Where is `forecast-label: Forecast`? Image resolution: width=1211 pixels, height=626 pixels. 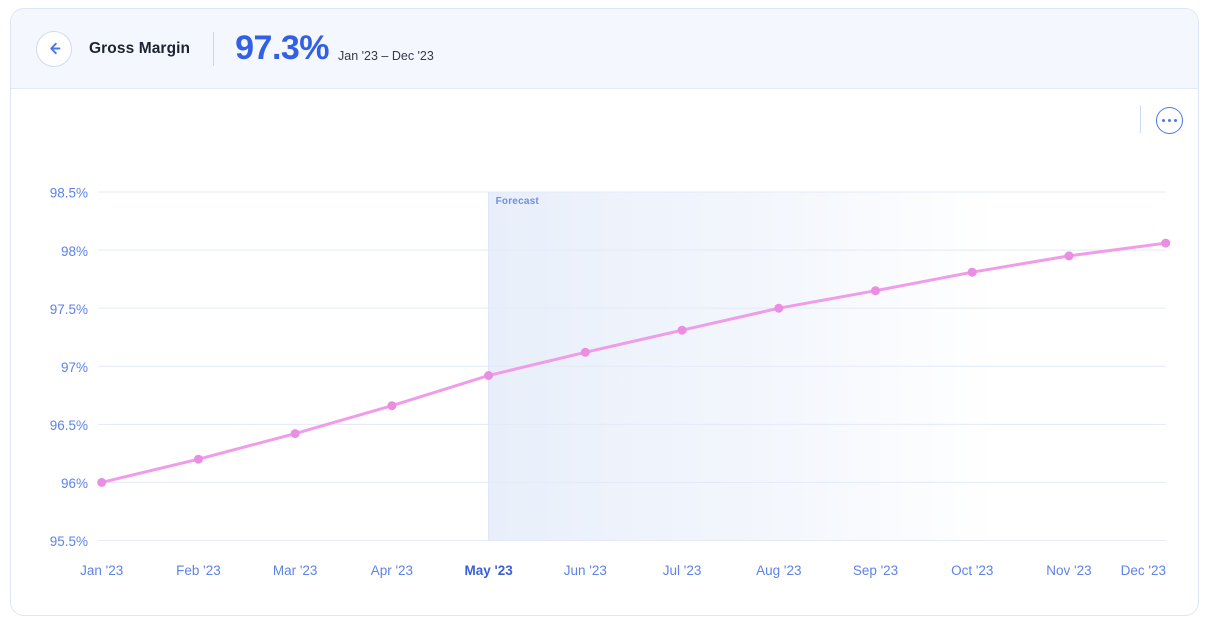 forecast-label: Forecast is located at coordinates (518, 201).